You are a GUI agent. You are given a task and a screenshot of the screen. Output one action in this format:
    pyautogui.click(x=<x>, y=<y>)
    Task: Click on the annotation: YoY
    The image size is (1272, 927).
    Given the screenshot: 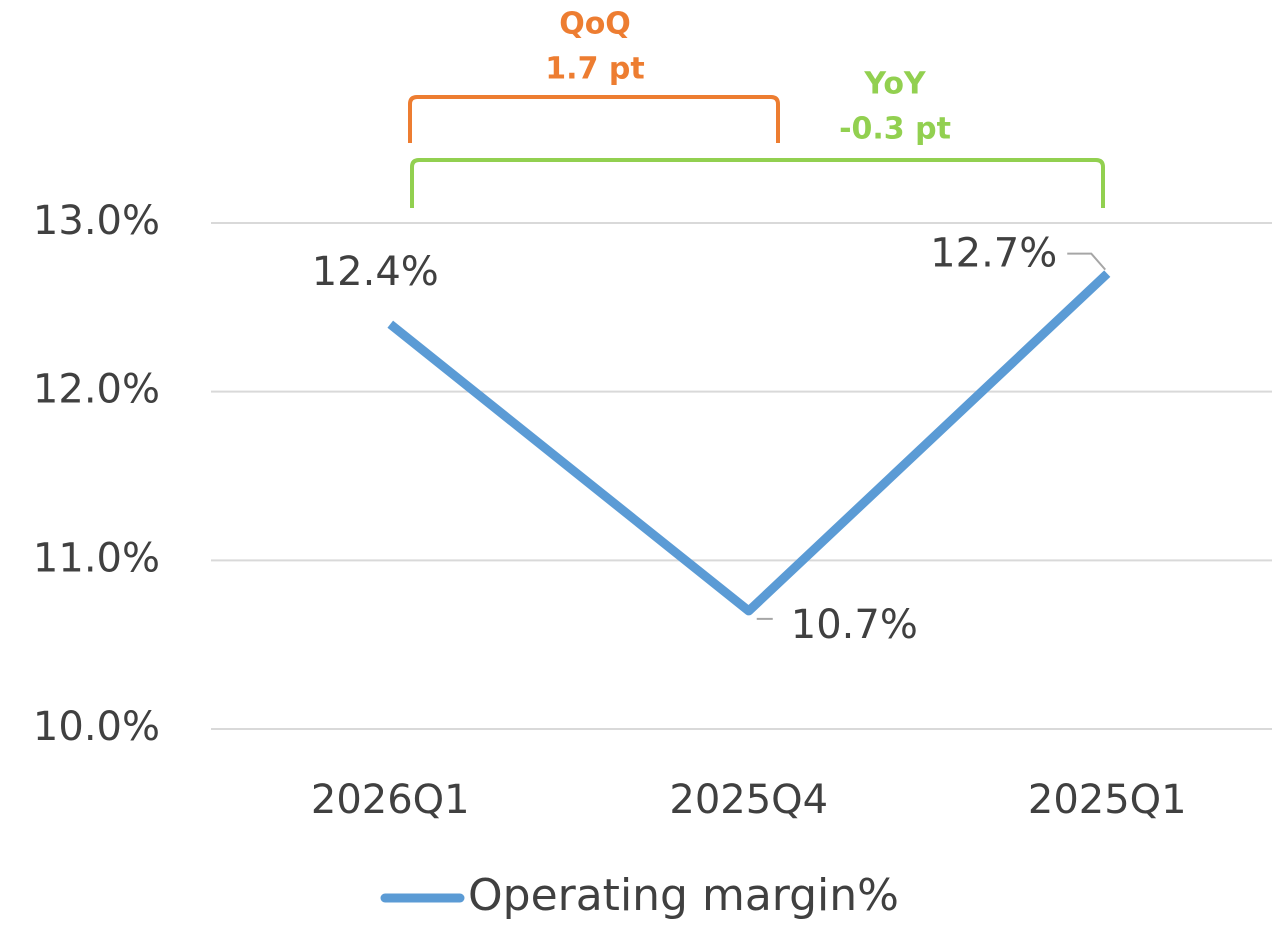 What is the action you would take?
    pyautogui.click(x=895, y=84)
    